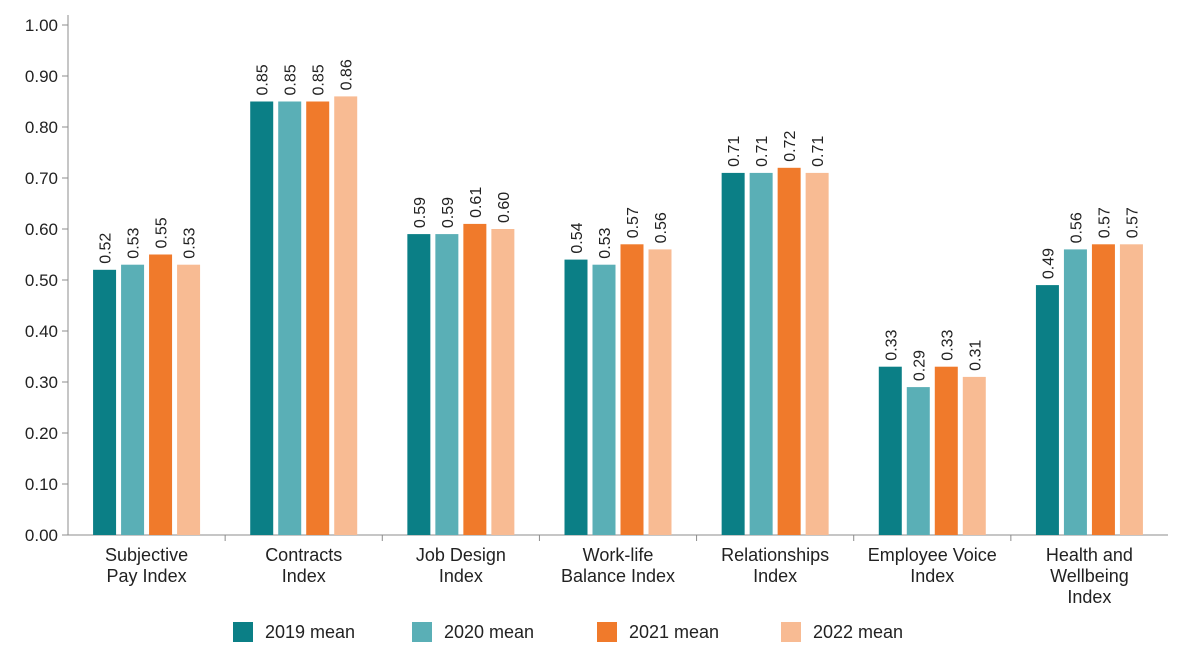 This screenshot has width=1182, height=664. Describe the element at coordinates (41, 127) in the screenshot. I see `y-tick-label: 0.80` at that location.